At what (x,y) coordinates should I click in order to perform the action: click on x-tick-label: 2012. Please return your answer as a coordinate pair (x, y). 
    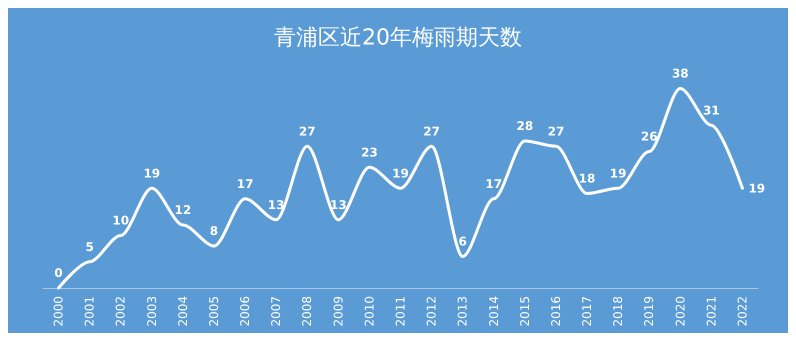
    Looking at the image, I should click on (431, 311).